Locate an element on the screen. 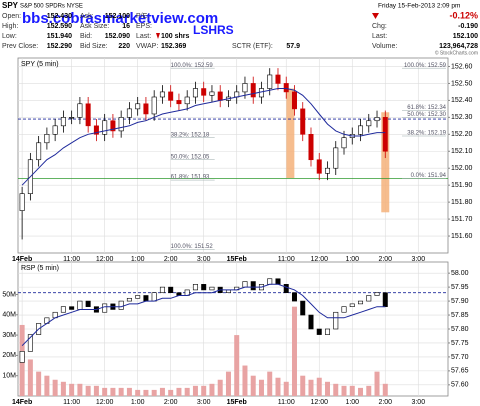 The height and width of the screenshot is (406, 480). fib-label: 61.8%: 152.34 is located at coordinates (426, 108).